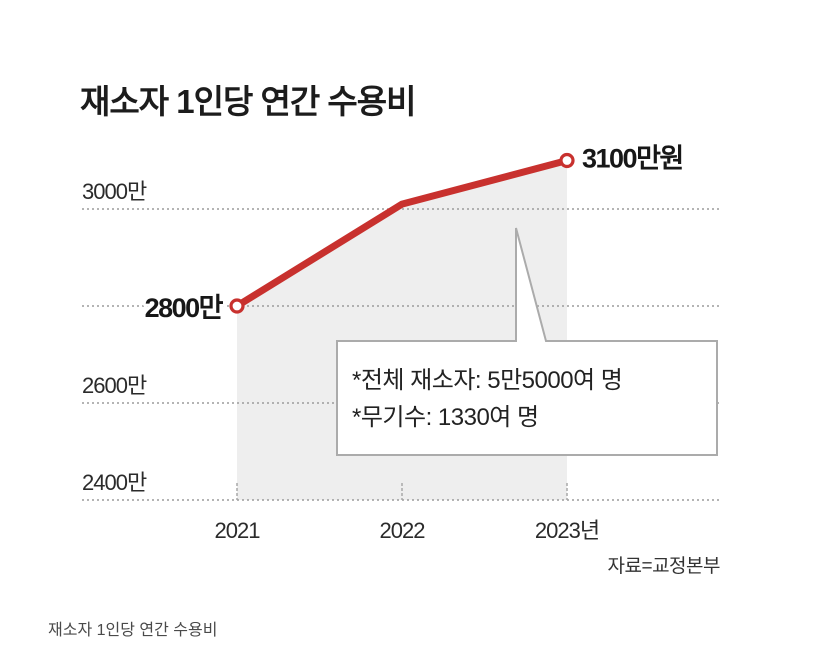 This screenshot has width=836, height=672. I want to click on callout-line-life-sentence: *무기수: 1330여 명, so click(445, 417).